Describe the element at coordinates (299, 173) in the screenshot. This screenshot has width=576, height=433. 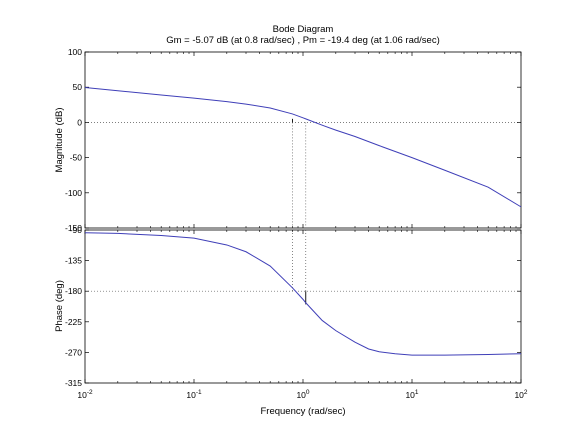
I see `gain-margin-marker-layer` at that location.